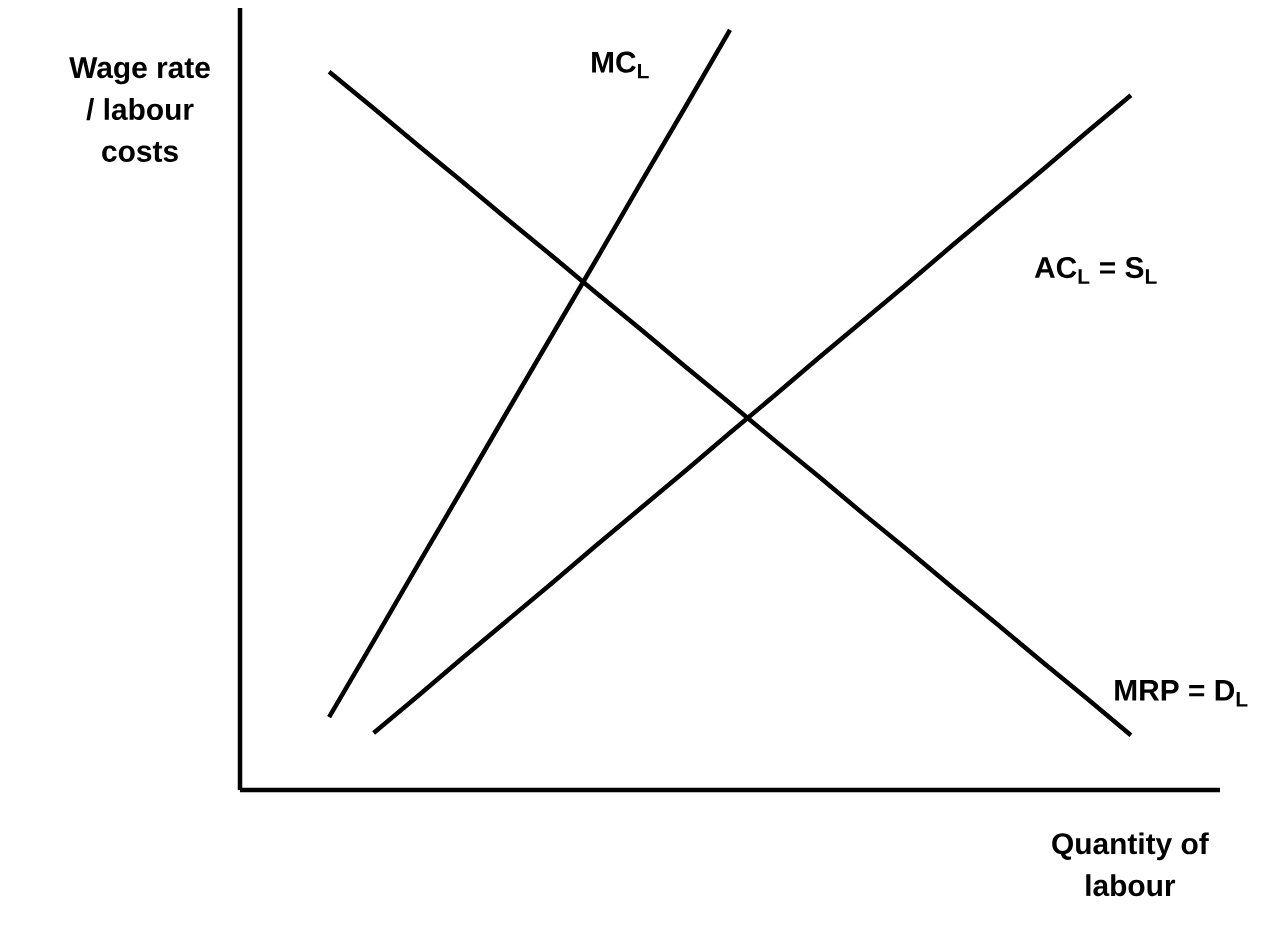  I want to click on x-axis-title: Quantity of labour, so click(1130, 864).